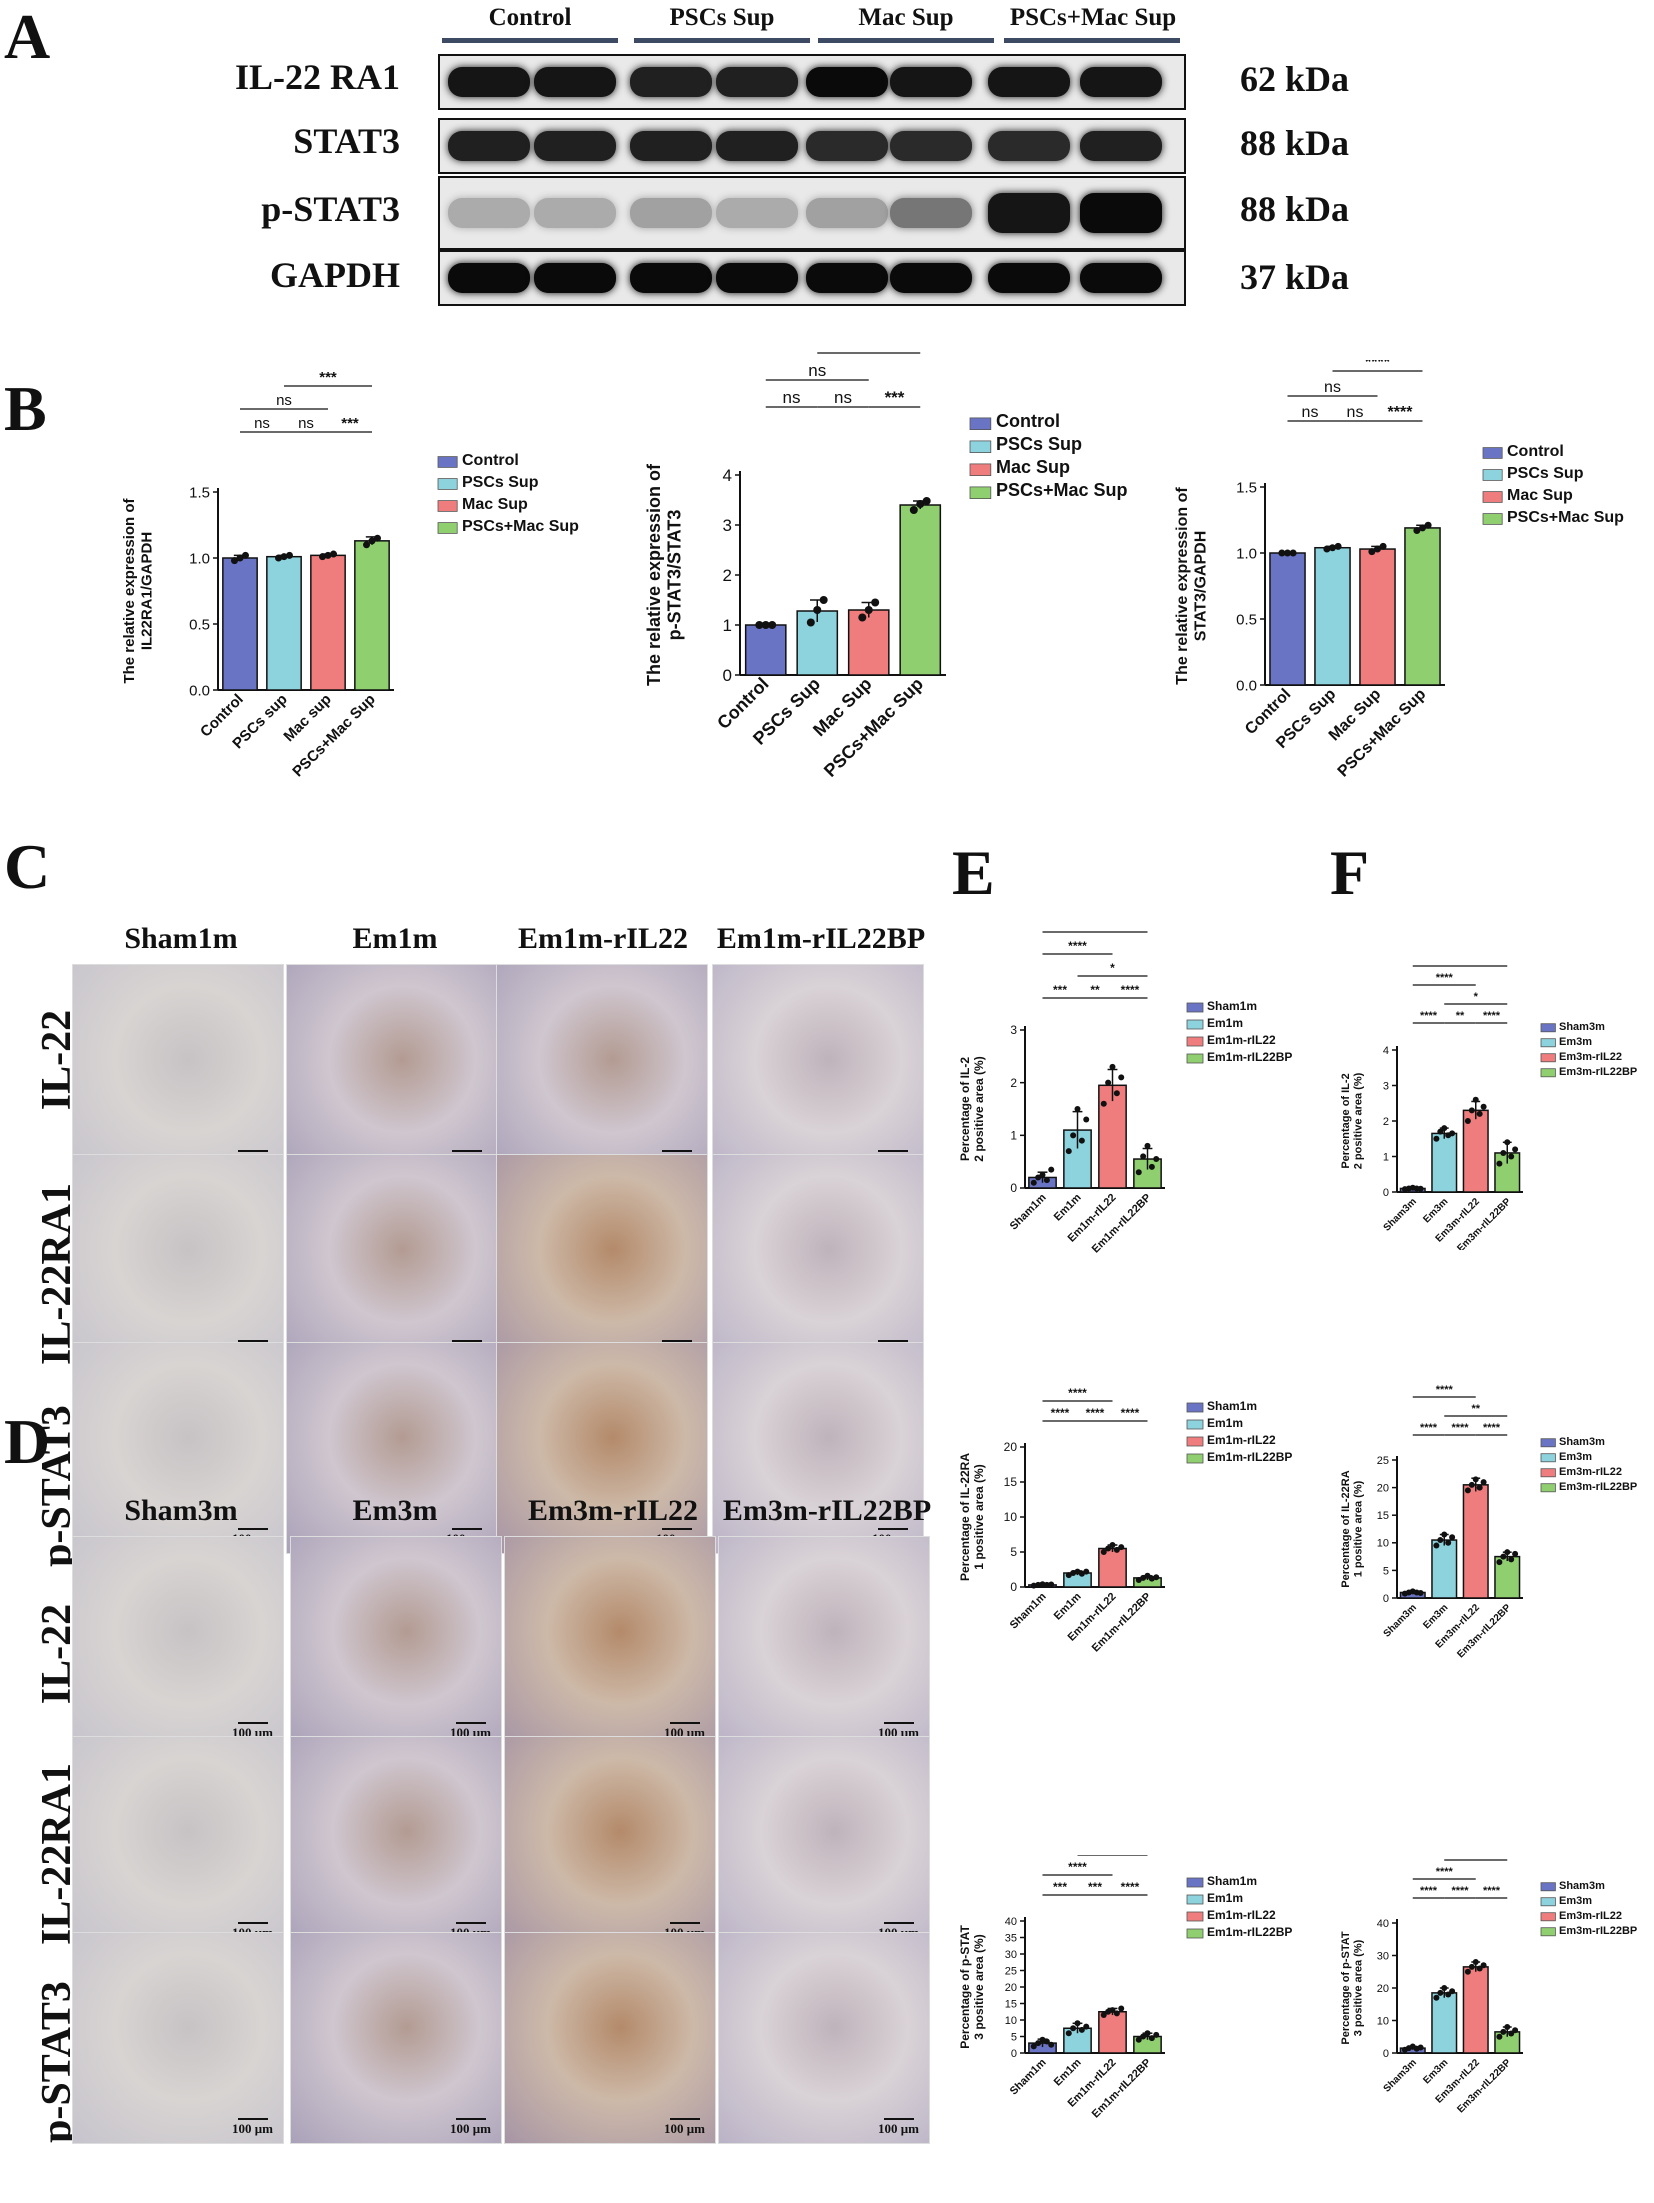 Image resolution: width=1654 pixels, height=2203 pixels. What do you see at coordinates (470, 2127) in the screenshot?
I see `scale-bar: 100 μm` at bounding box center [470, 2127].